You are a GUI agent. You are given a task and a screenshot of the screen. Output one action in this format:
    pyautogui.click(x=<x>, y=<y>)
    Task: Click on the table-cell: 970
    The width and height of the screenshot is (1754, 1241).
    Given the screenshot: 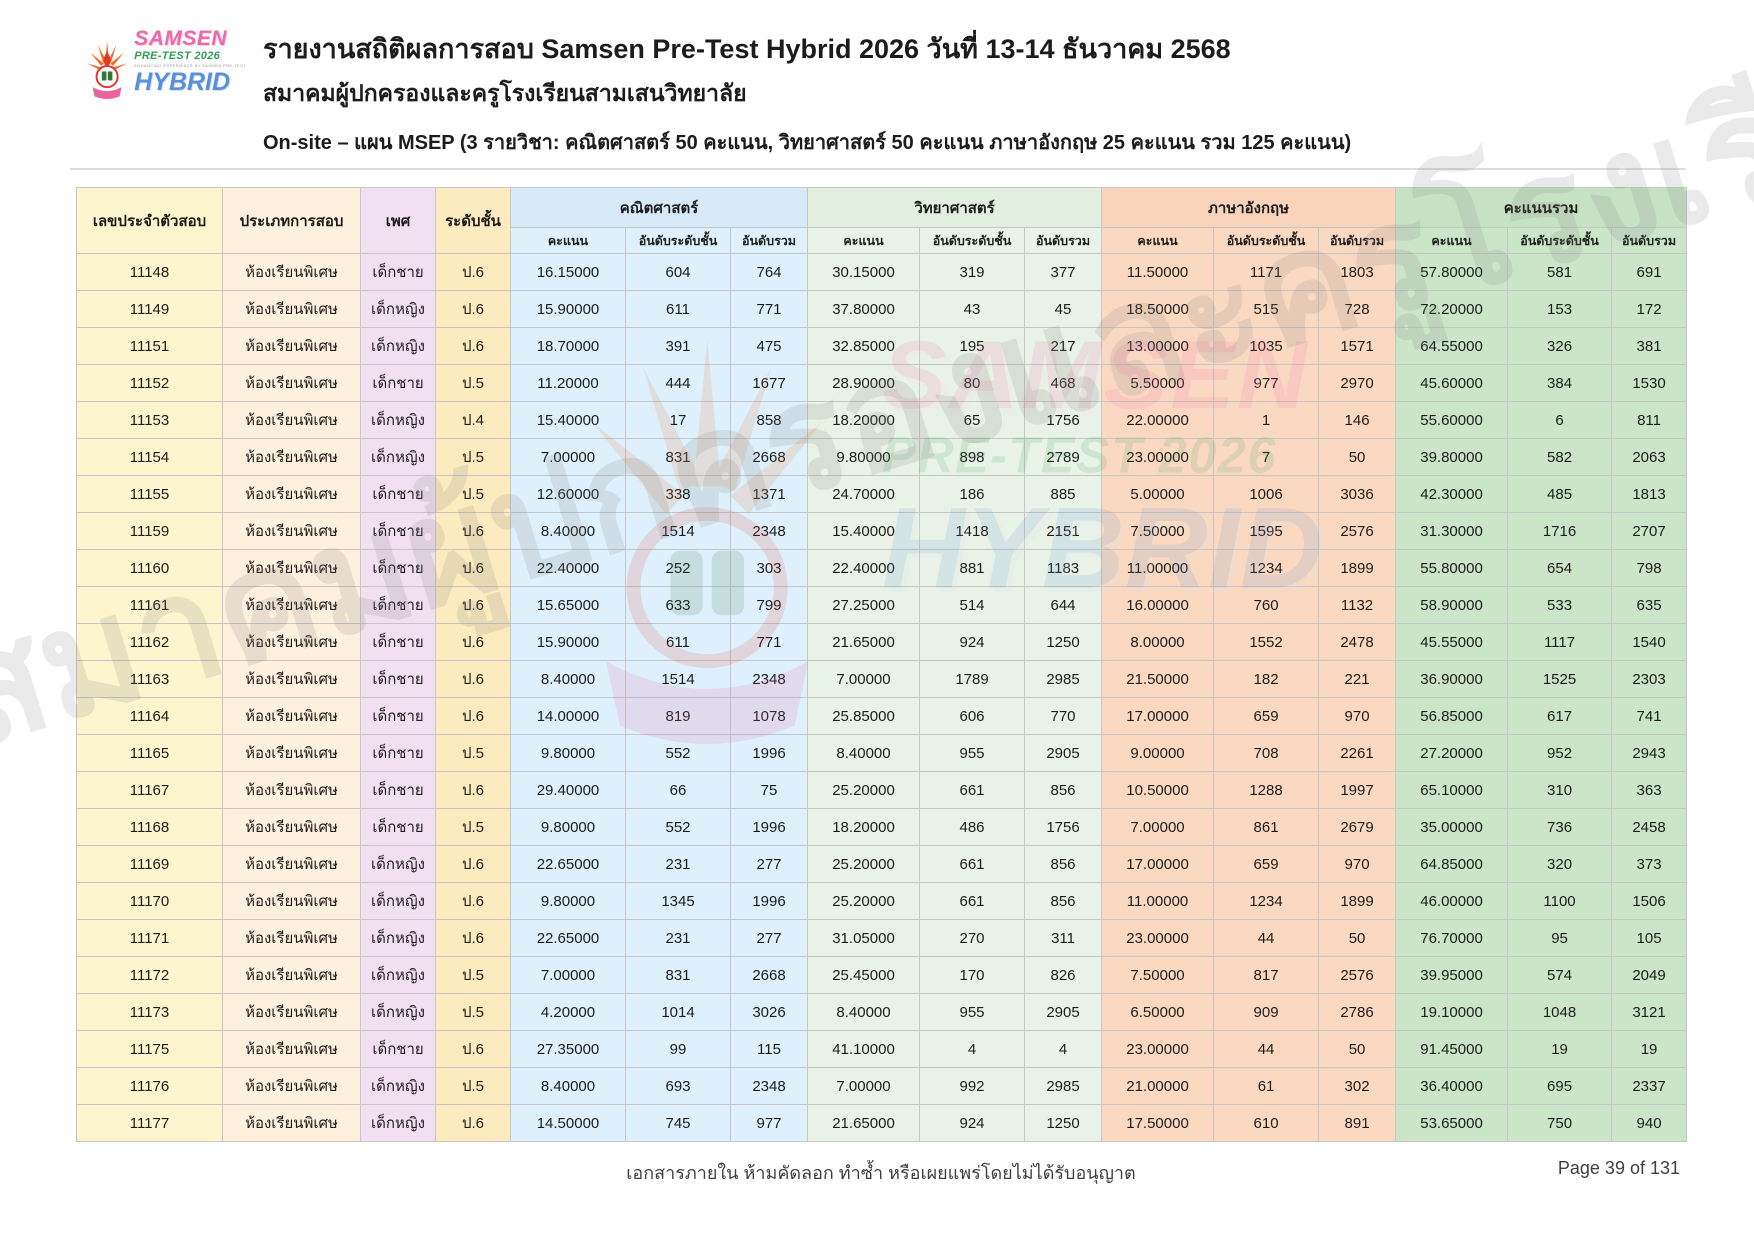 What is the action you would take?
    pyautogui.click(x=1357, y=864)
    